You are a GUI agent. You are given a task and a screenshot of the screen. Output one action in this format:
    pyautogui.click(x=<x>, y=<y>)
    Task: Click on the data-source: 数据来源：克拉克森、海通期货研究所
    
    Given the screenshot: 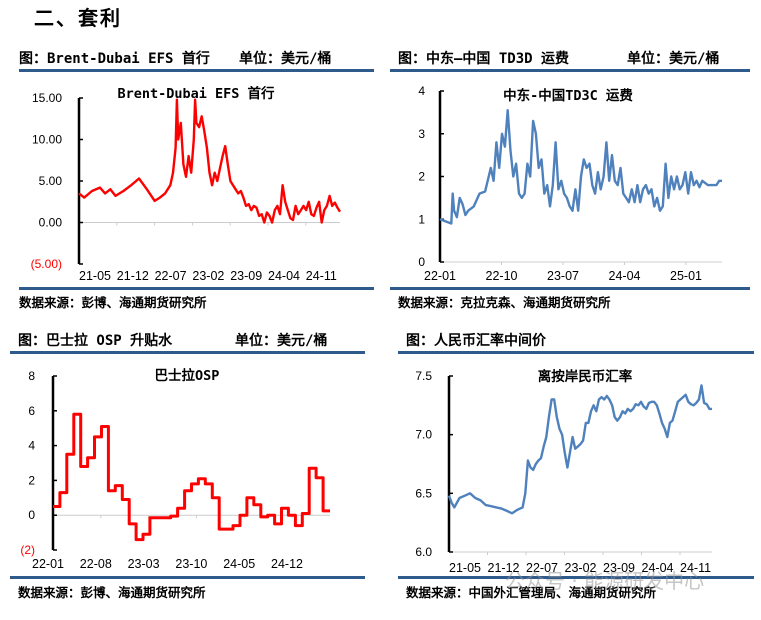 What is the action you would take?
    pyautogui.click(x=504, y=302)
    